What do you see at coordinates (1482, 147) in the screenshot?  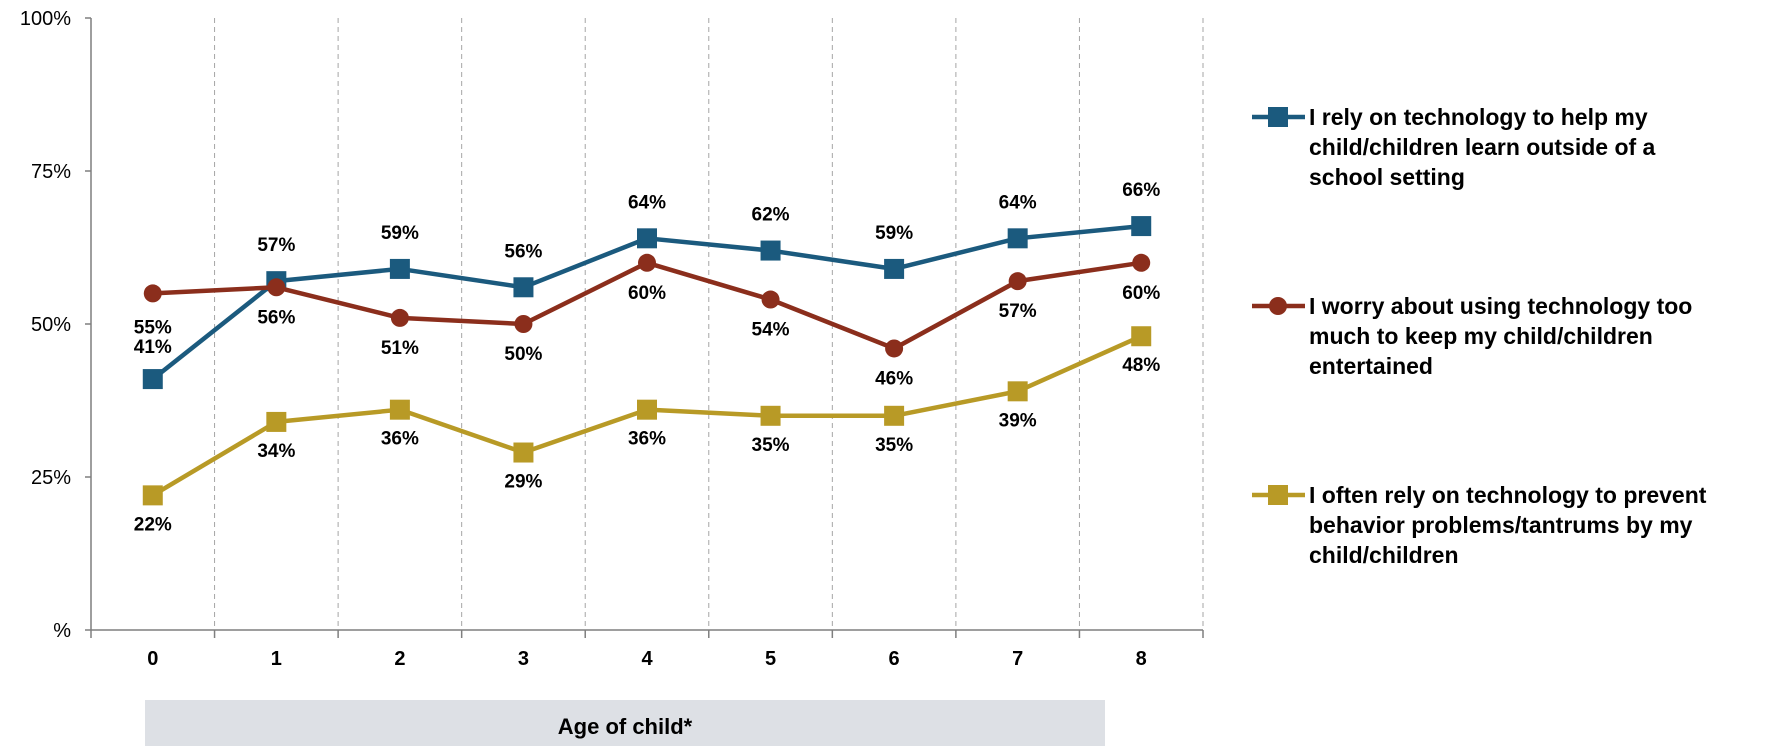 I see `legend-label: child/children learn outside of a` at bounding box center [1482, 147].